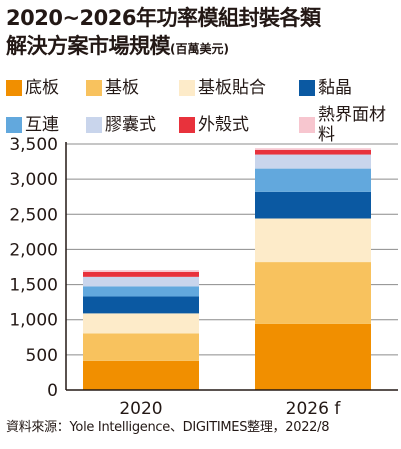 The height and width of the screenshot is (449, 401). I want to click on legend-item-基板: 基板, so click(132, 88).